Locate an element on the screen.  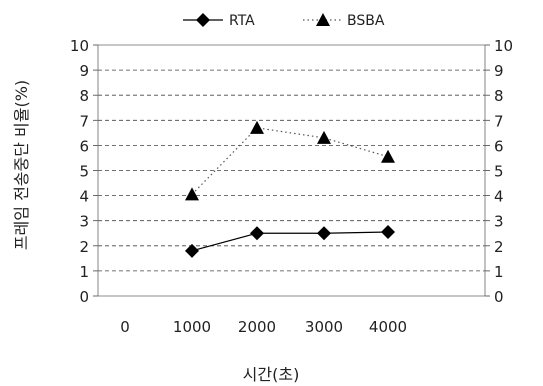
y-tick-label-9: 9 is located at coordinates (84, 71).